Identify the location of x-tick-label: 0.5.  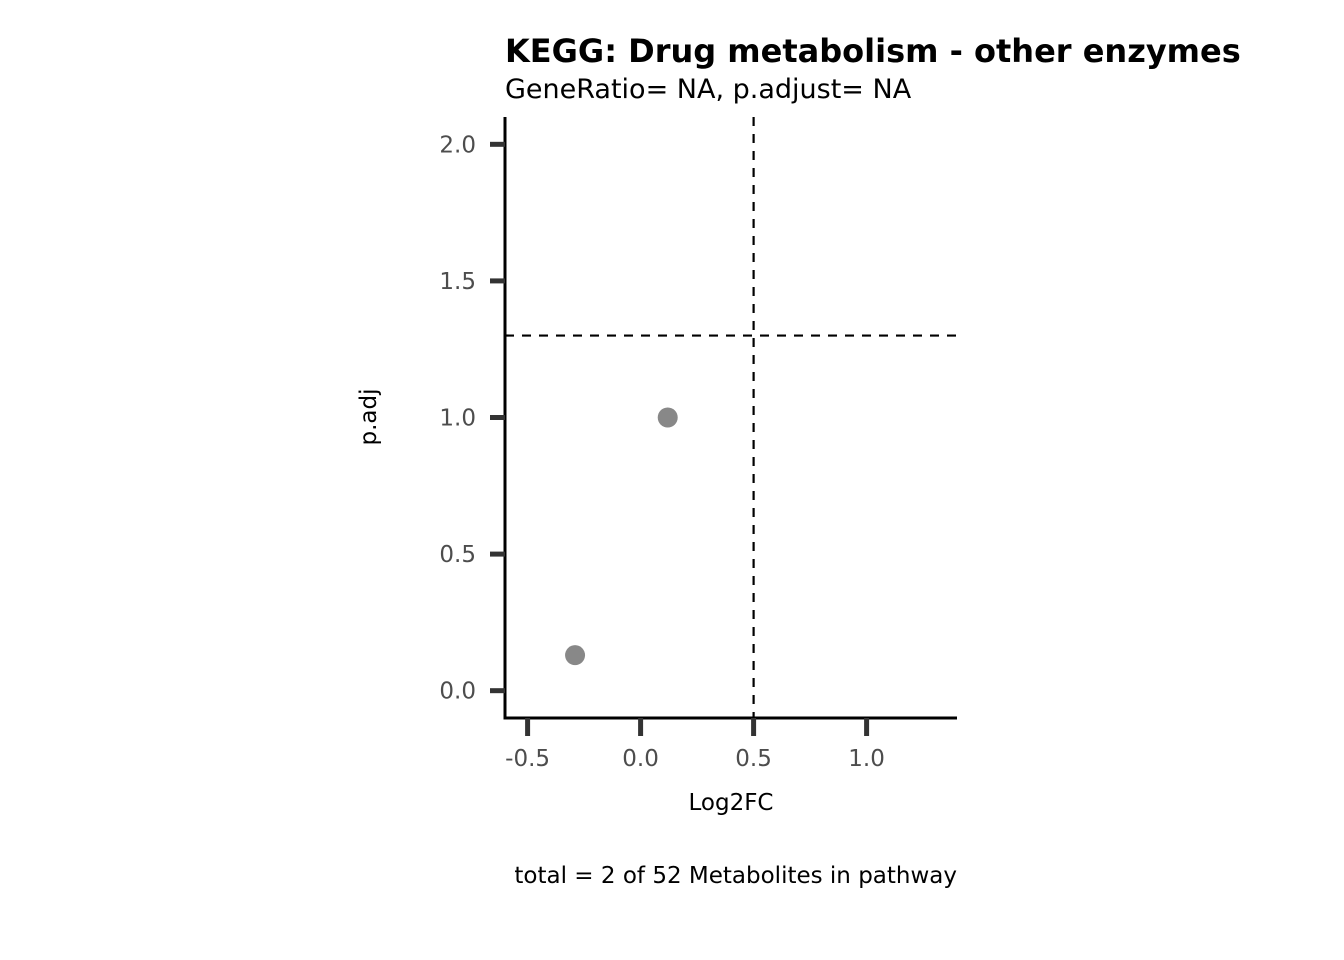
(753, 759).